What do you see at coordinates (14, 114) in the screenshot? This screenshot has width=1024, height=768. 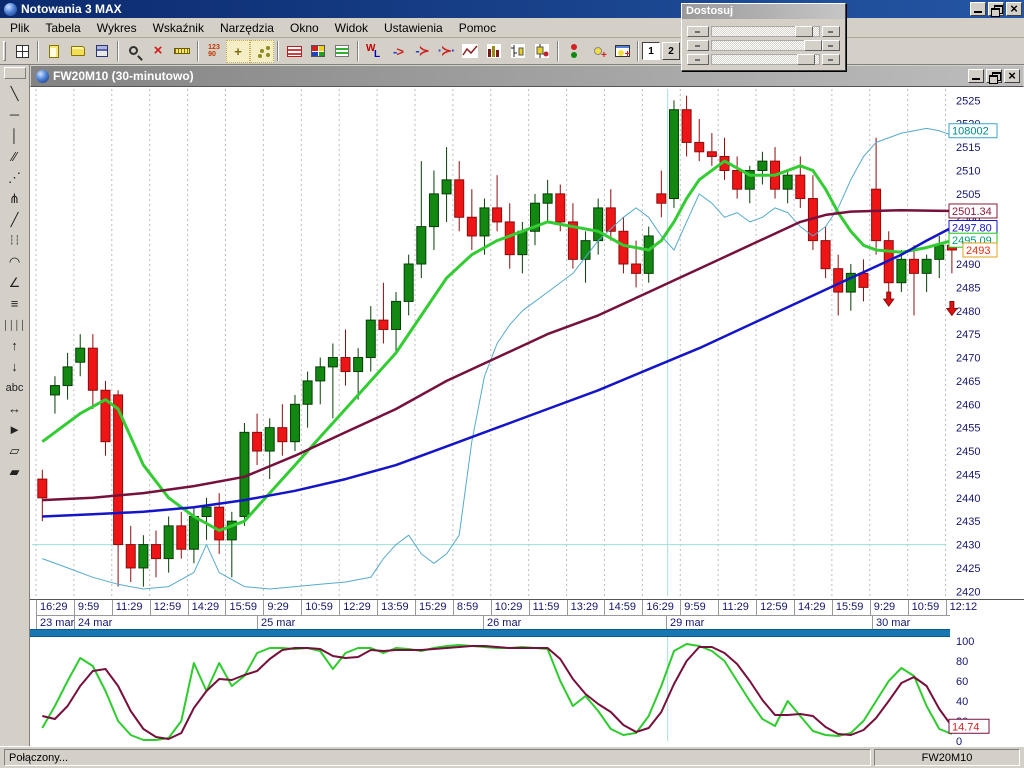 I see `tool-horizontal-line: ─` at bounding box center [14, 114].